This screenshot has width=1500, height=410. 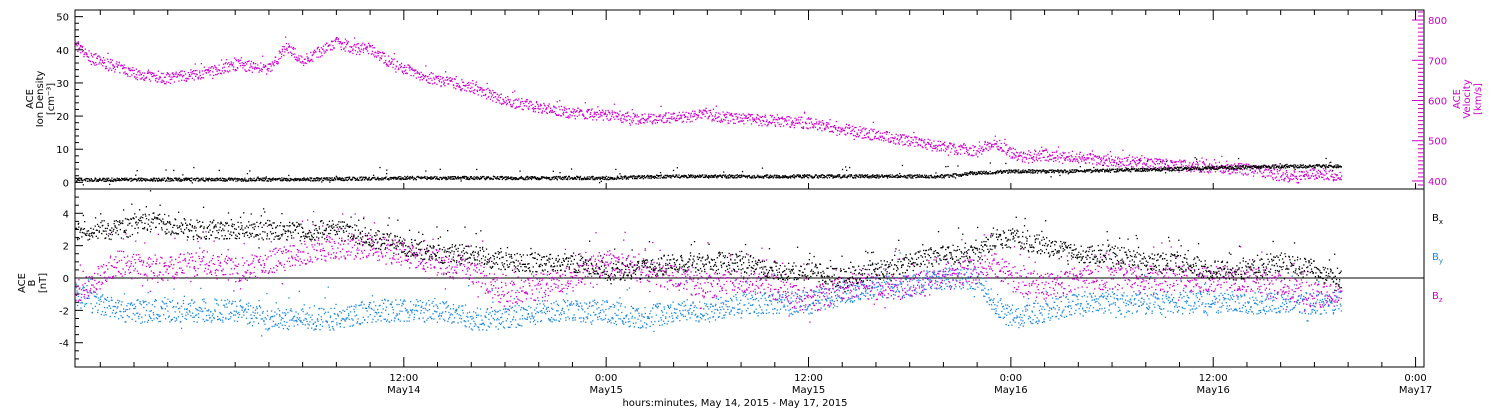 I want to click on velocity-tick-label: 800, so click(x=1437, y=21).